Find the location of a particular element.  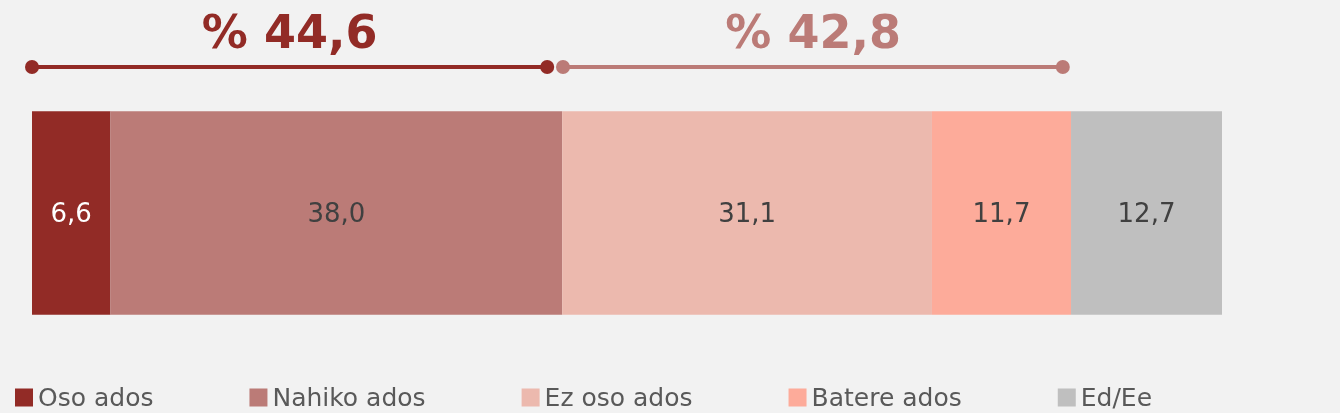

text: % 44,6 is located at coordinates (289, 32).